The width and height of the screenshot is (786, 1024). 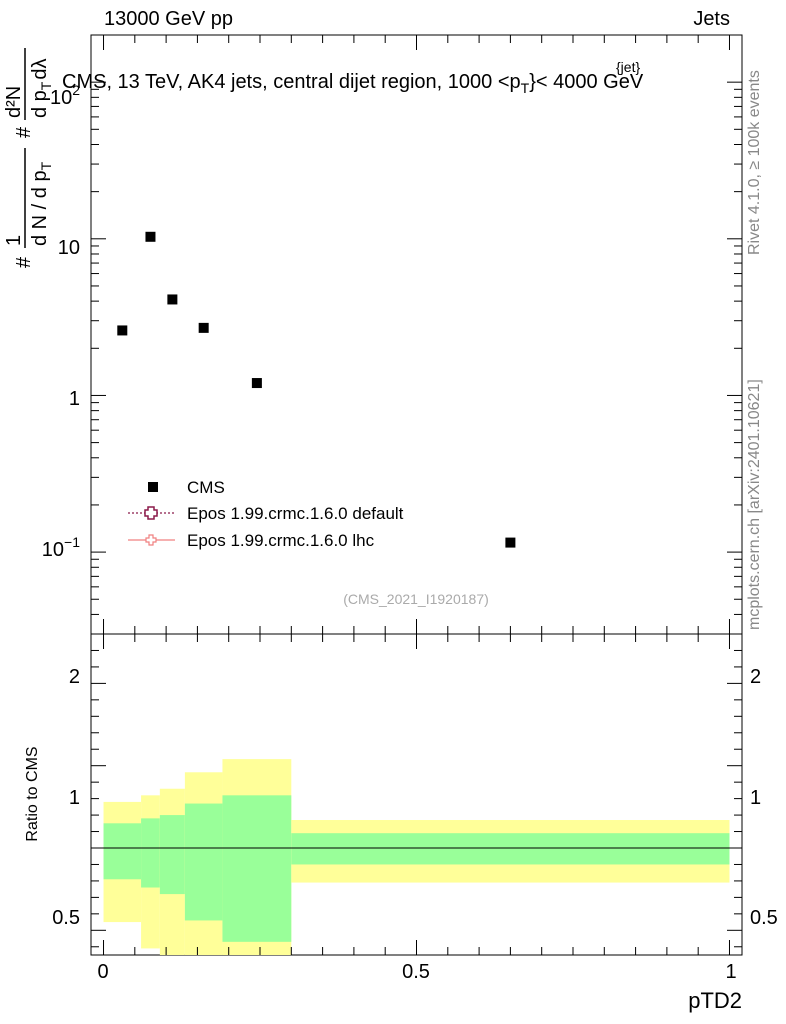 I want to click on analysis-id-watermark: (CMS_2021_I1920187), so click(x=416, y=599).